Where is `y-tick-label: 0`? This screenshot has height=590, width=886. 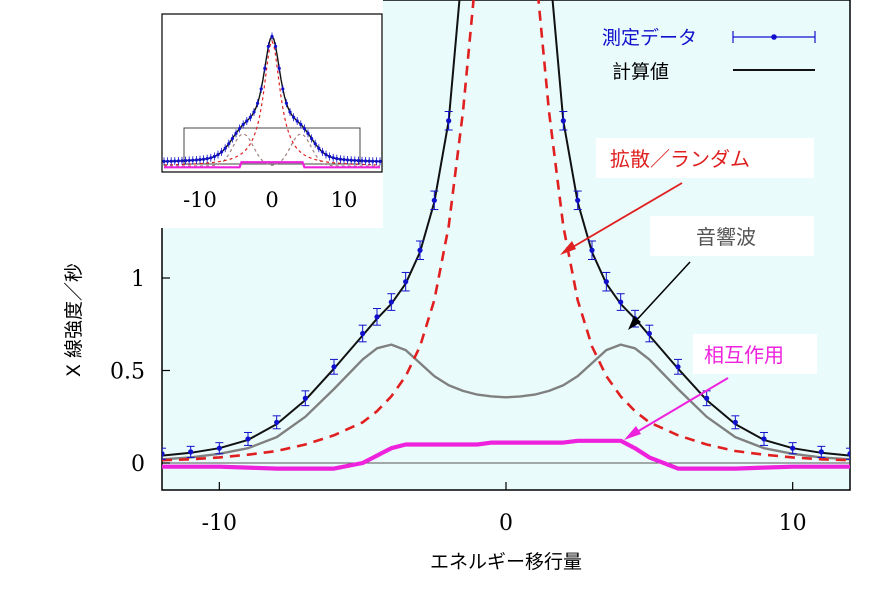
y-tick-label: 0 is located at coordinates (138, 464).